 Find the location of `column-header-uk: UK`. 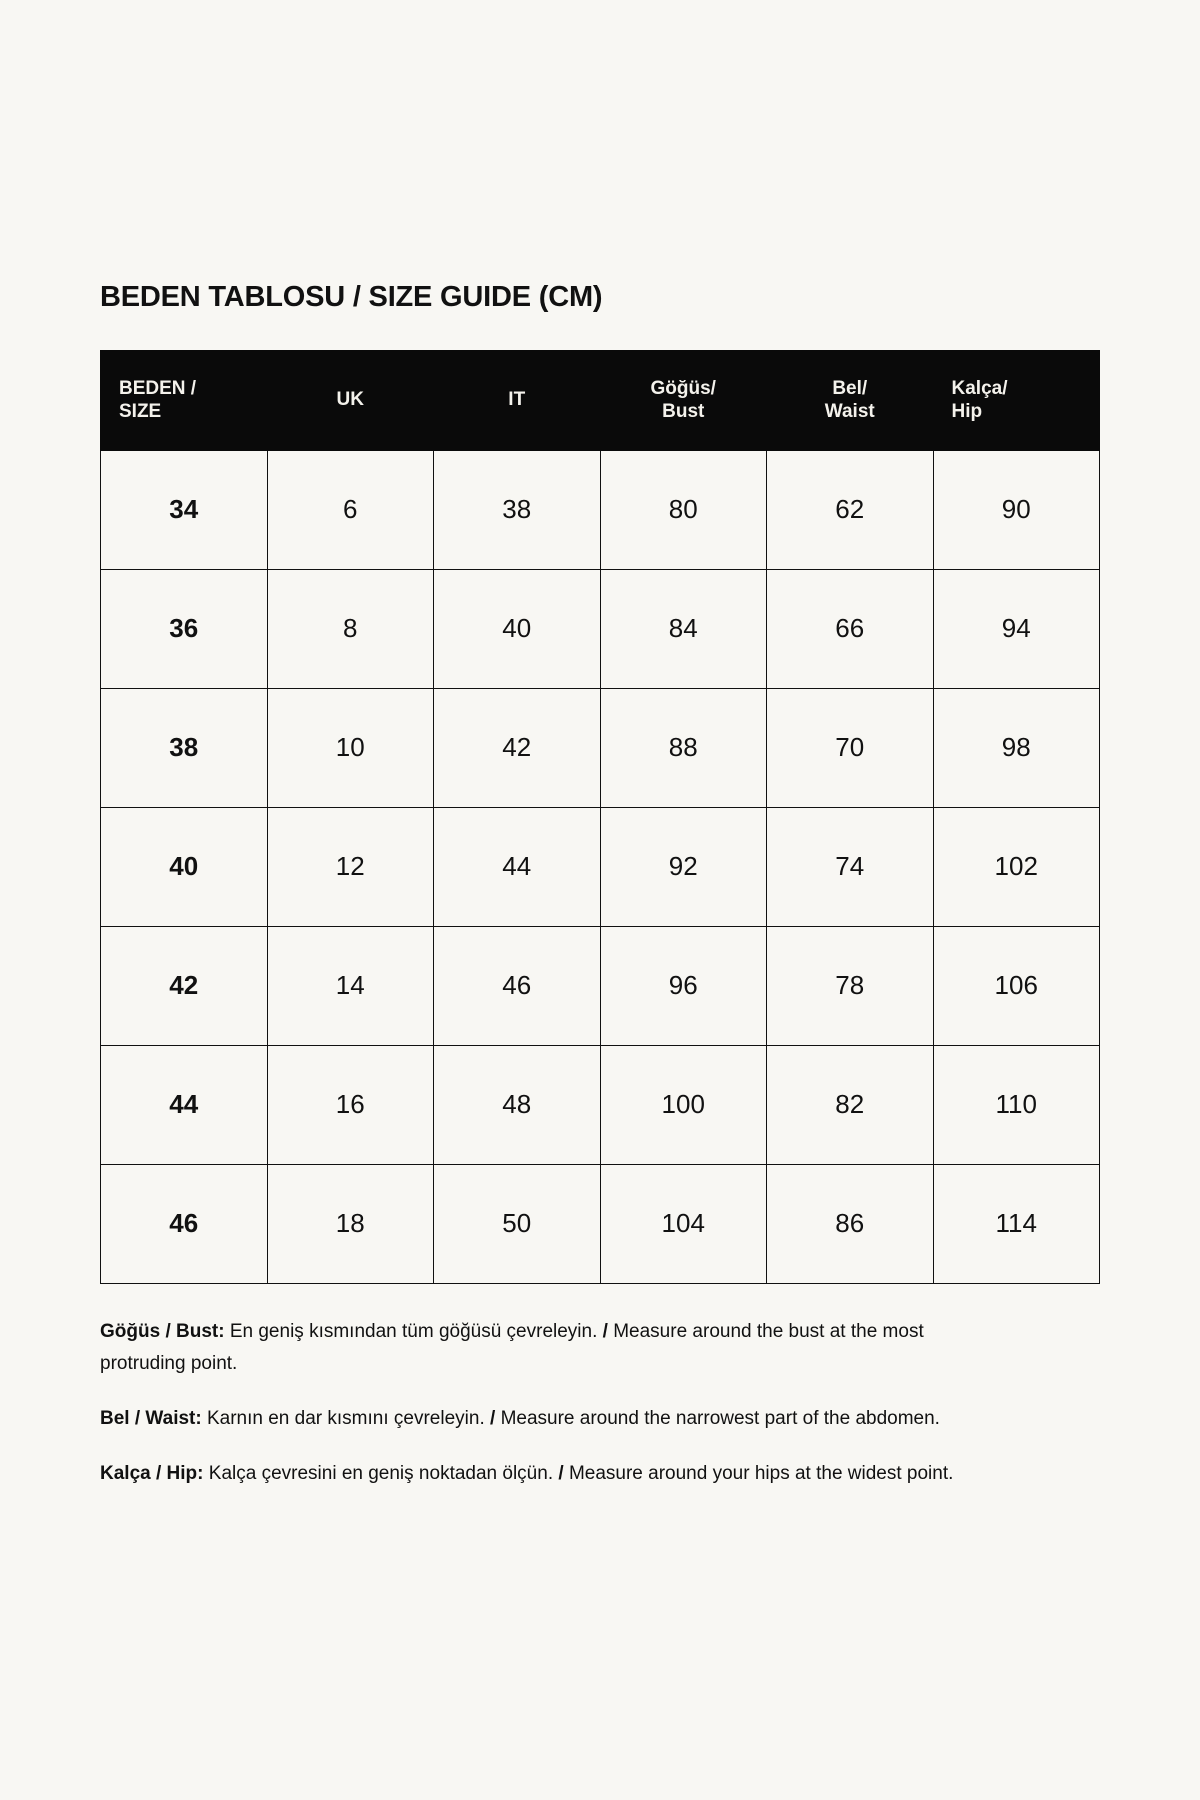

column-header-uk: UK is located at coordinates (350, 400).